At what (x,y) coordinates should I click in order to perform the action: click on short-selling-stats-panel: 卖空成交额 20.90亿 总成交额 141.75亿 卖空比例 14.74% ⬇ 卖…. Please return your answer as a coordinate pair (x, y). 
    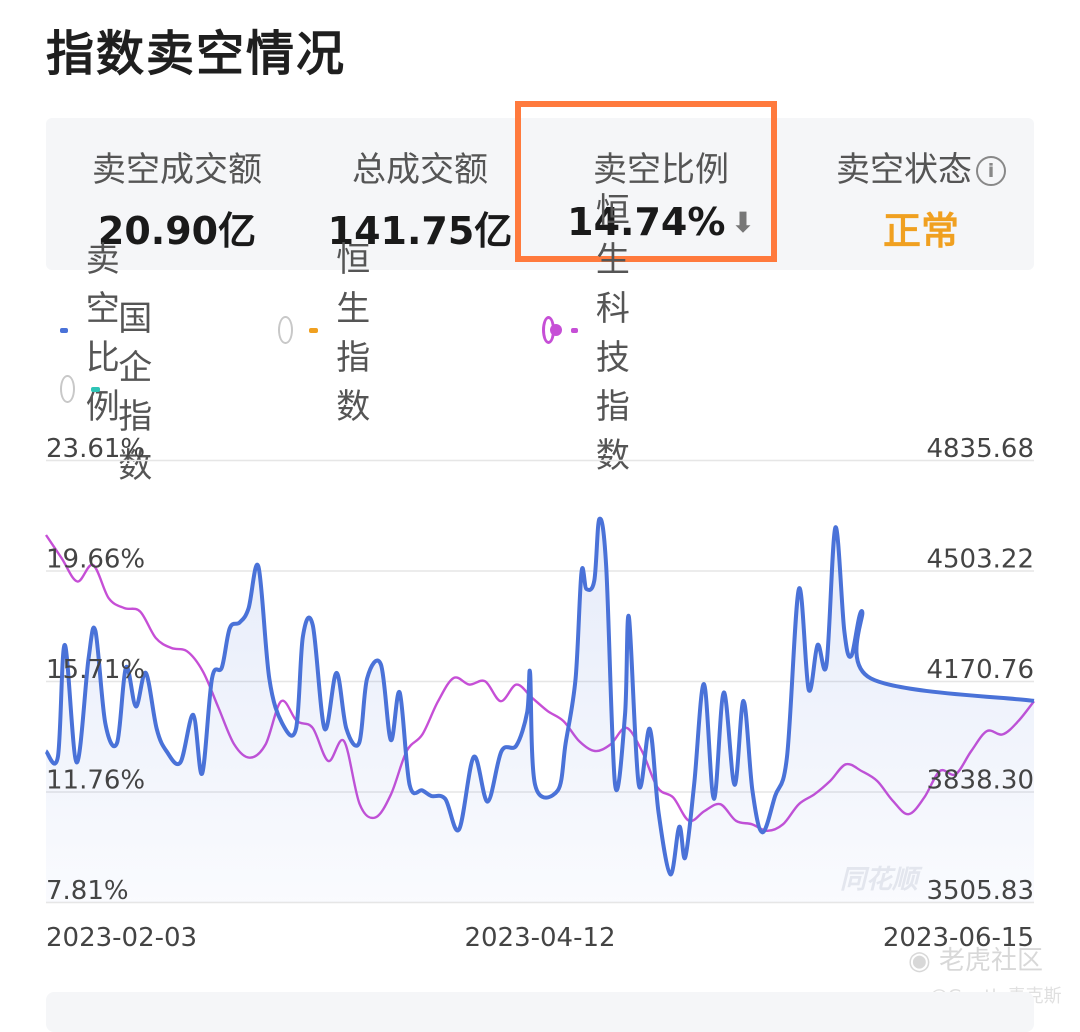
    Looking at the image, I should click on (540, 194).